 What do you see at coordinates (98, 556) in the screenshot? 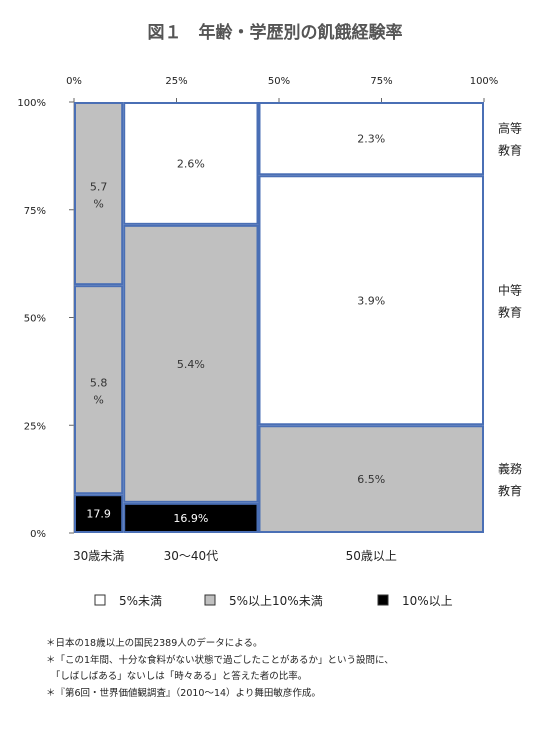
I see `age-category-label: 30歳未満` at bounding box center [98, 556].